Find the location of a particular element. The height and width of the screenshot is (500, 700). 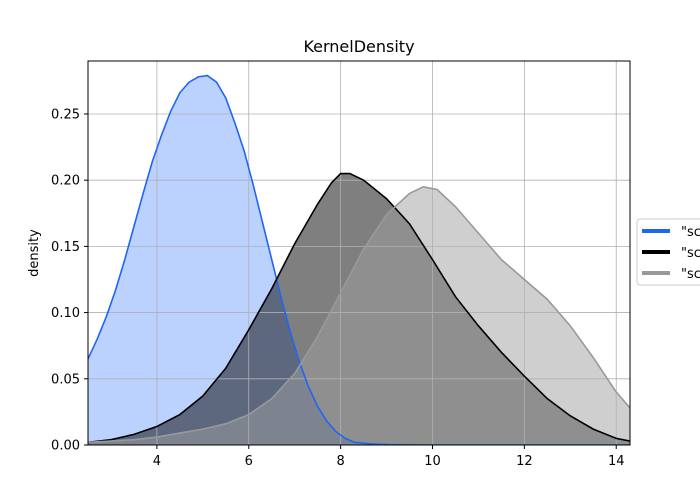

x-tick-label: 12 is located at coordinates (524, 461).